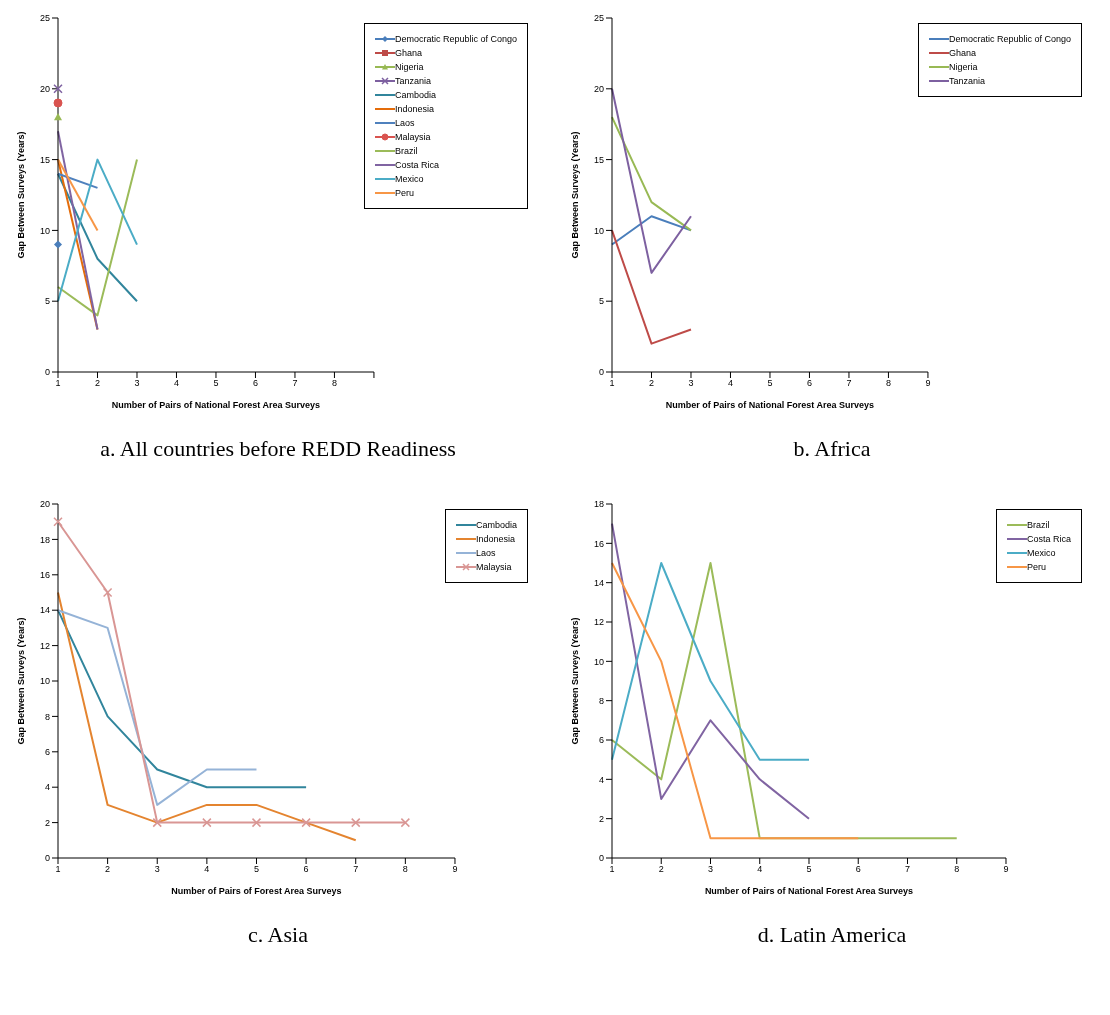 This screenshot has height=1015, width=1110. Describe the element at coordinates (278, 935) in the screenshot. I see `text: c. Asia` at that location.